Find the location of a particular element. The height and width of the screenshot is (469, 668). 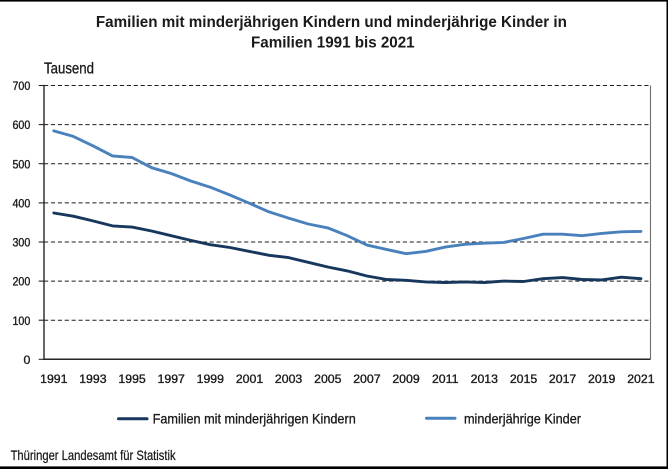

svg-text: minderjährige Kinder is located at coordinates (522, 418).